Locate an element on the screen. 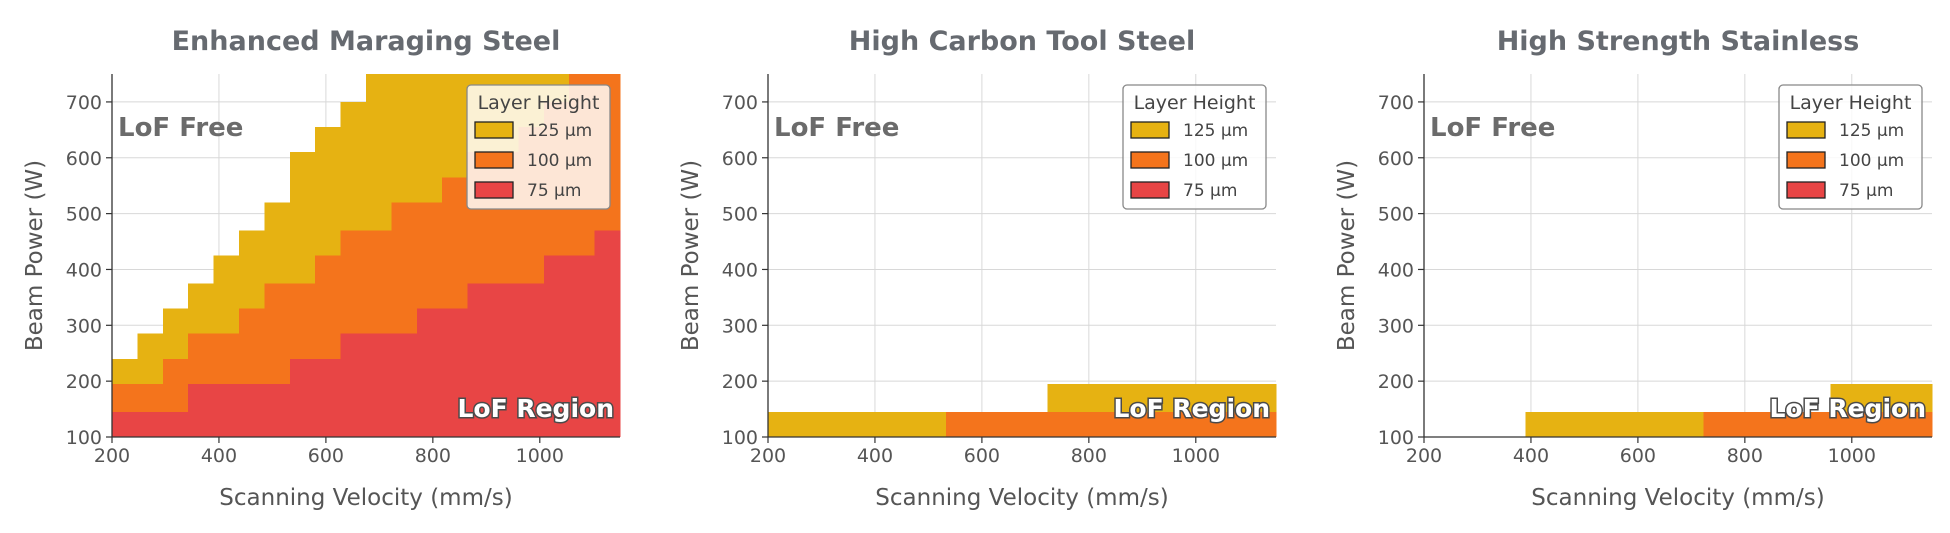 The height and width of the screenshot is (533, 1950). legend-swatch-75um is located at coordinates (1150, 190).